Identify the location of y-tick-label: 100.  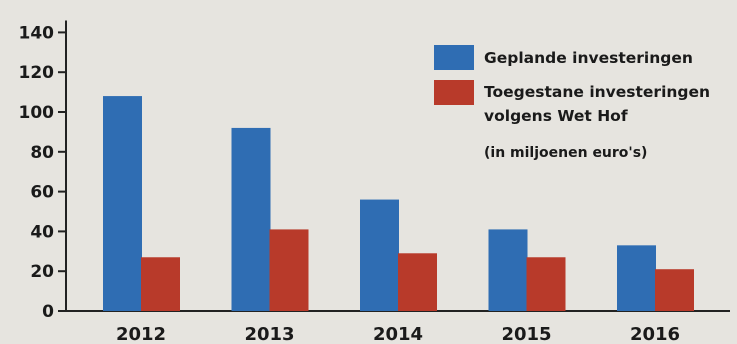
(37, 113).